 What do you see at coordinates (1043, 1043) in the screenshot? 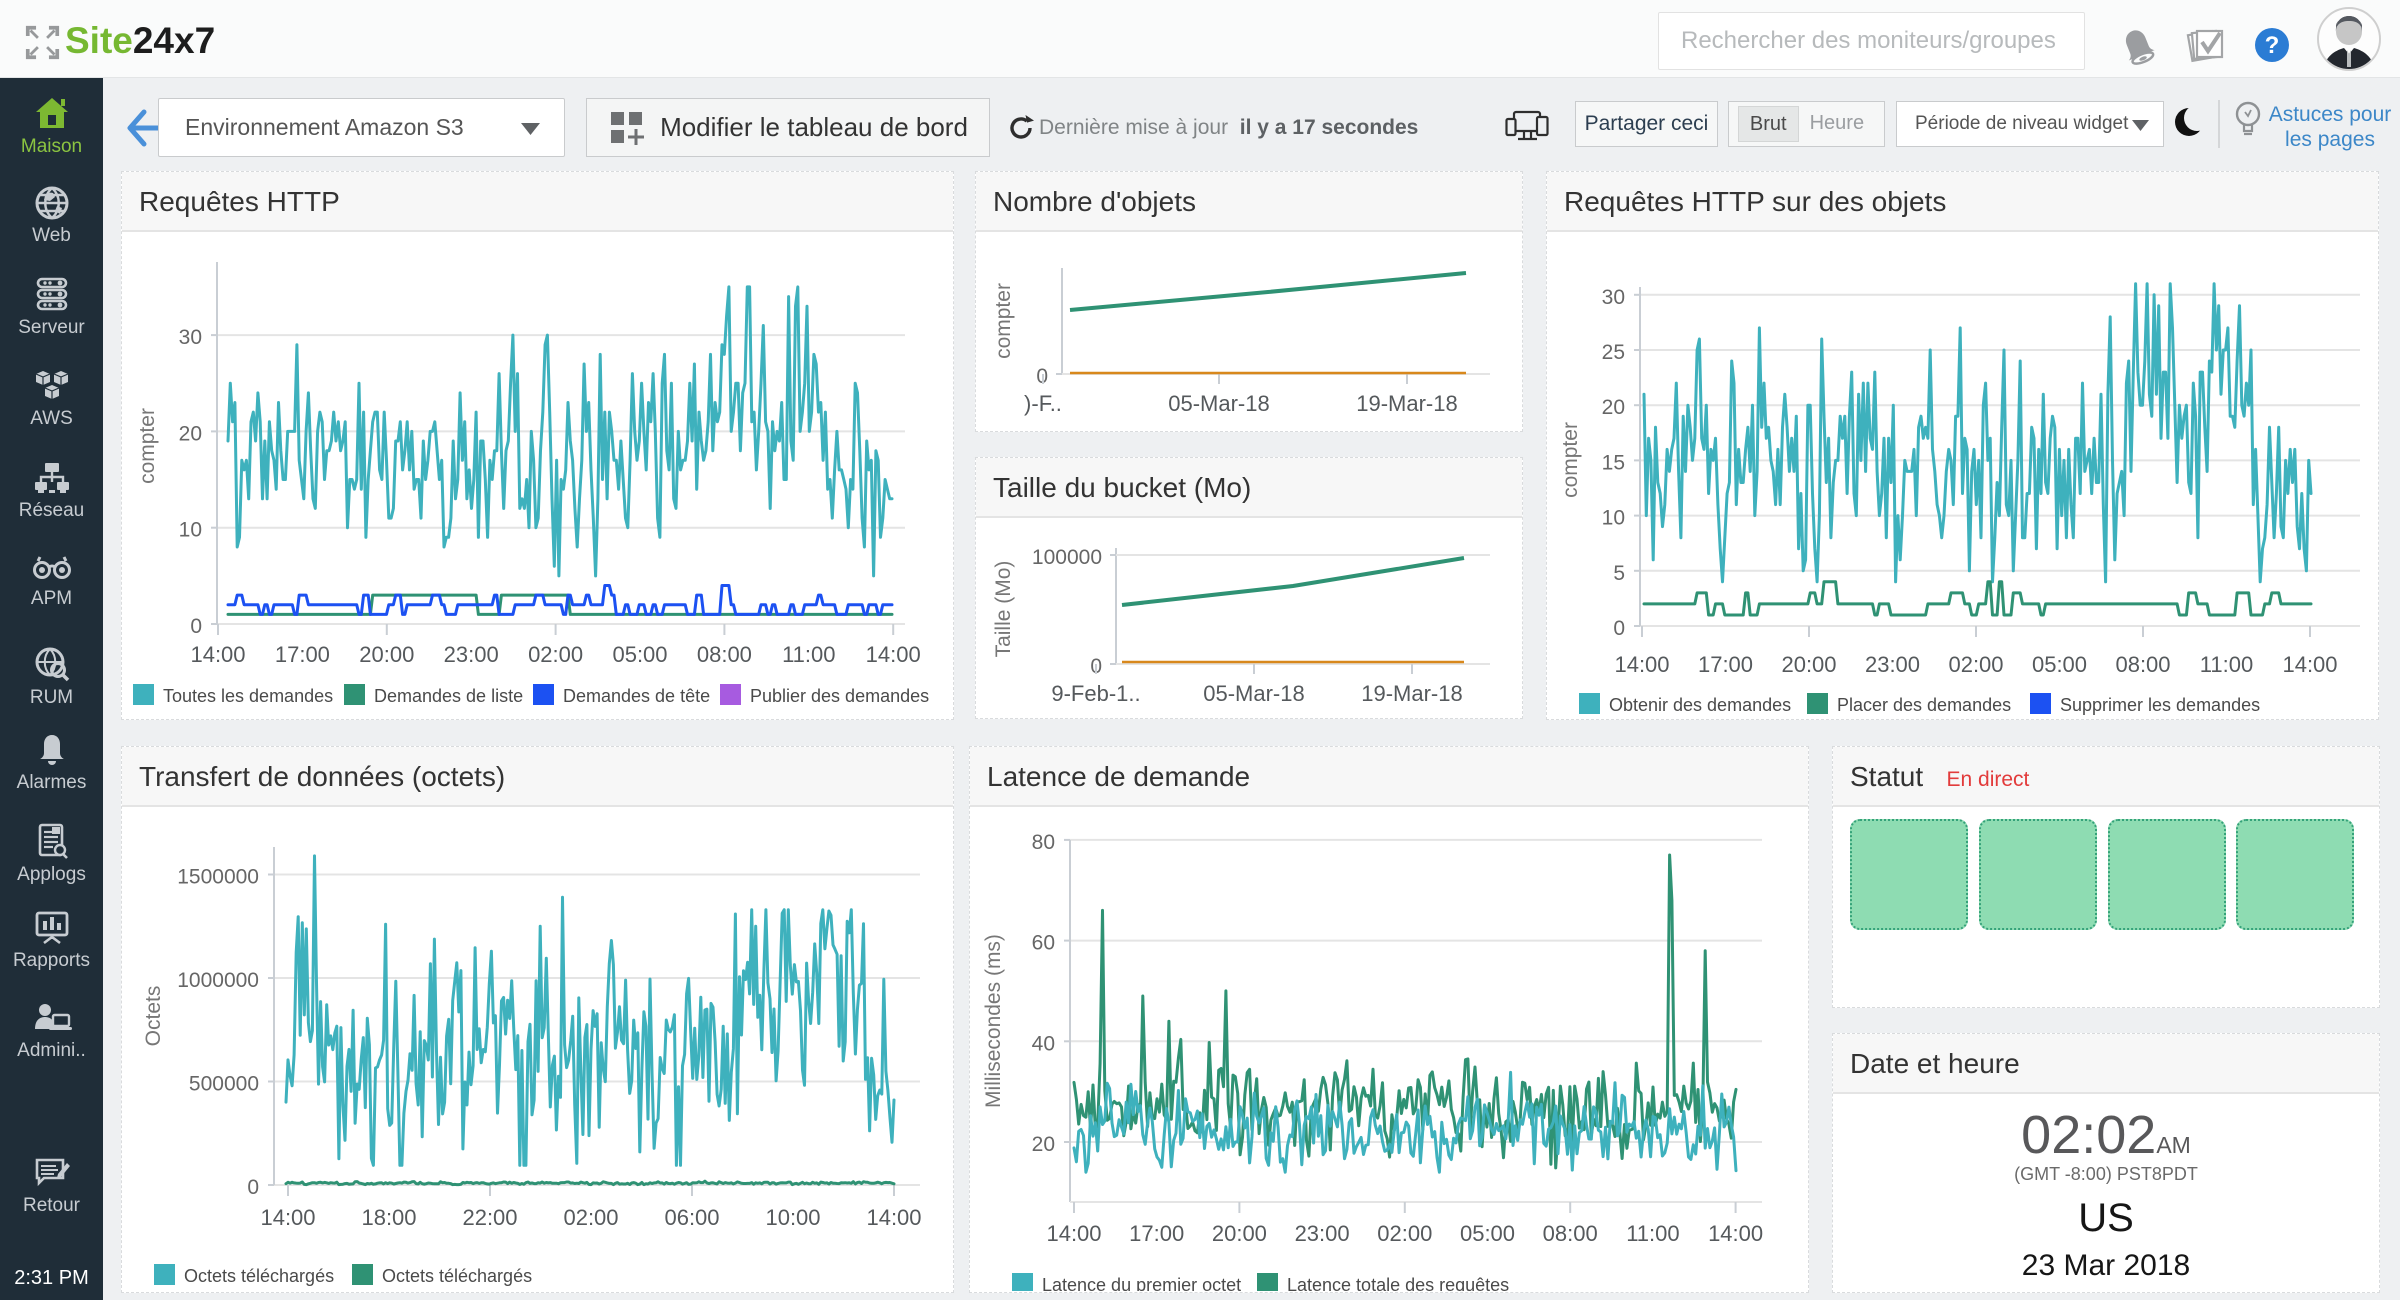
I see `svg-text: 40` at bounding box center [1043, 1043].